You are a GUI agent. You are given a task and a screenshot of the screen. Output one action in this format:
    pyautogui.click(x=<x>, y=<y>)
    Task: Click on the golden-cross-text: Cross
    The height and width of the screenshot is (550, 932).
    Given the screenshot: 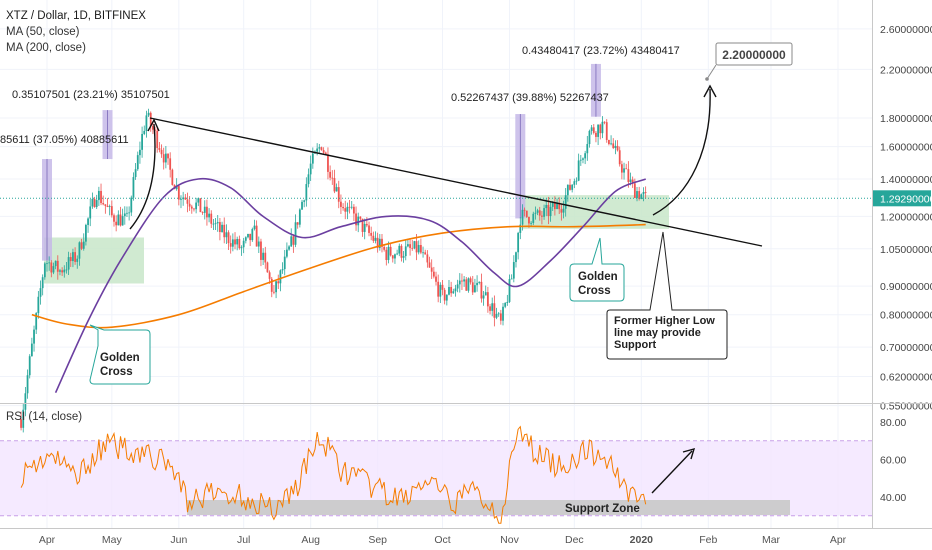 What is the action you would take?
    pyautogui.click(x=116, y=372)
    